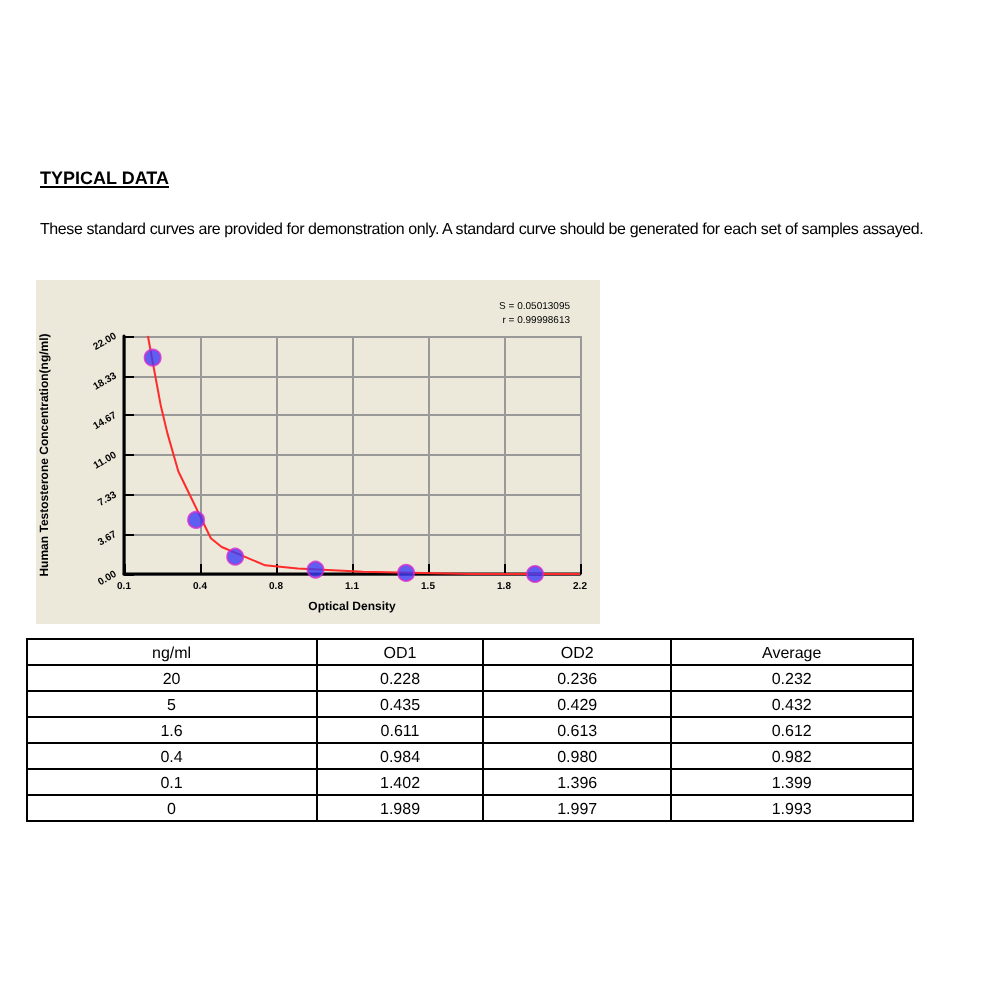 The height and width of the screenshot is (1000, 1000). I want to click on text: 1.402, so click(400, 782).